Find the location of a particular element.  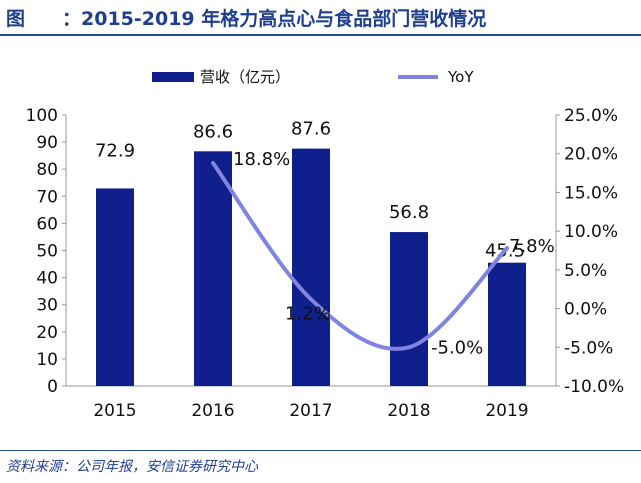

x-tick-label: 2017 is located at coordinates (310, 411).